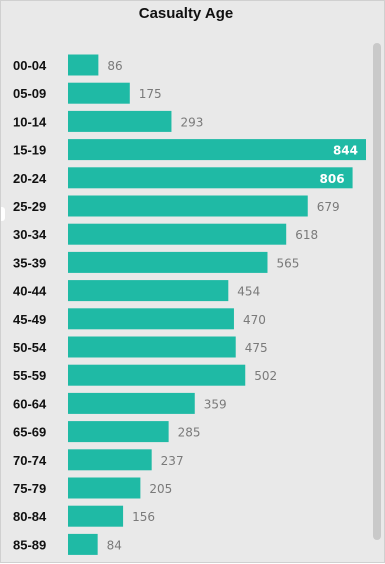 Image resolution: width=385 pixels, height=564 pixels. What do you see at coordinates (345, 151) in the screenshot?
I see `data-label: 844` at bounding box center [345, 151].